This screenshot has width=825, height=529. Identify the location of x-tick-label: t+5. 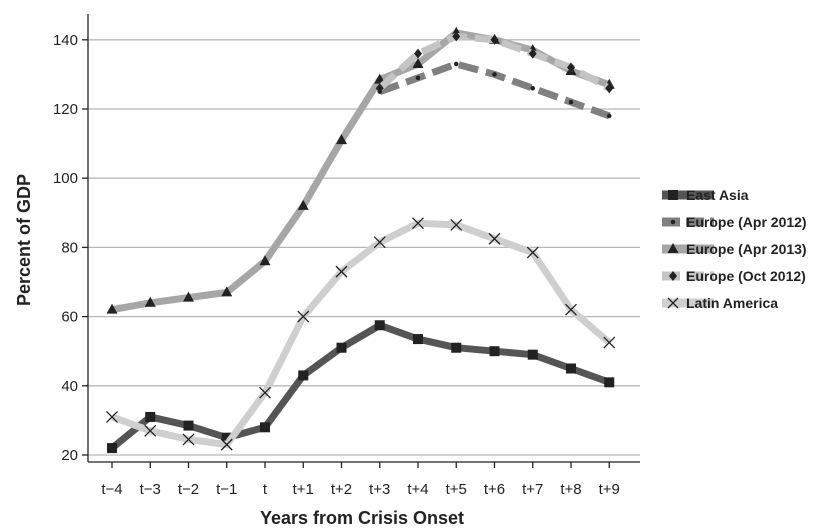
(456, 489).